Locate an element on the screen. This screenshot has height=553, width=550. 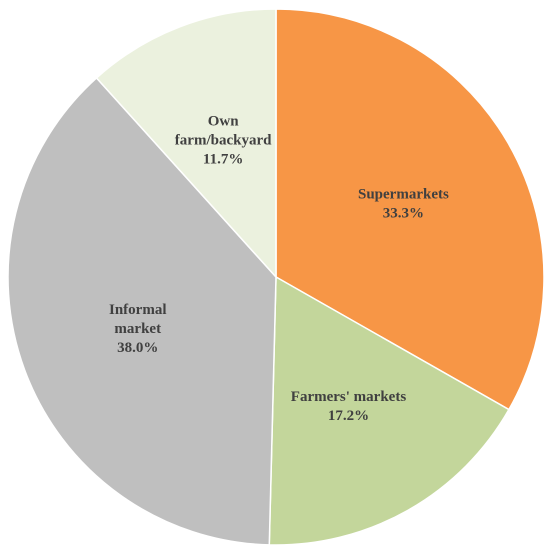
slice-category: Supermarkets is located at coordinates (403, 194).